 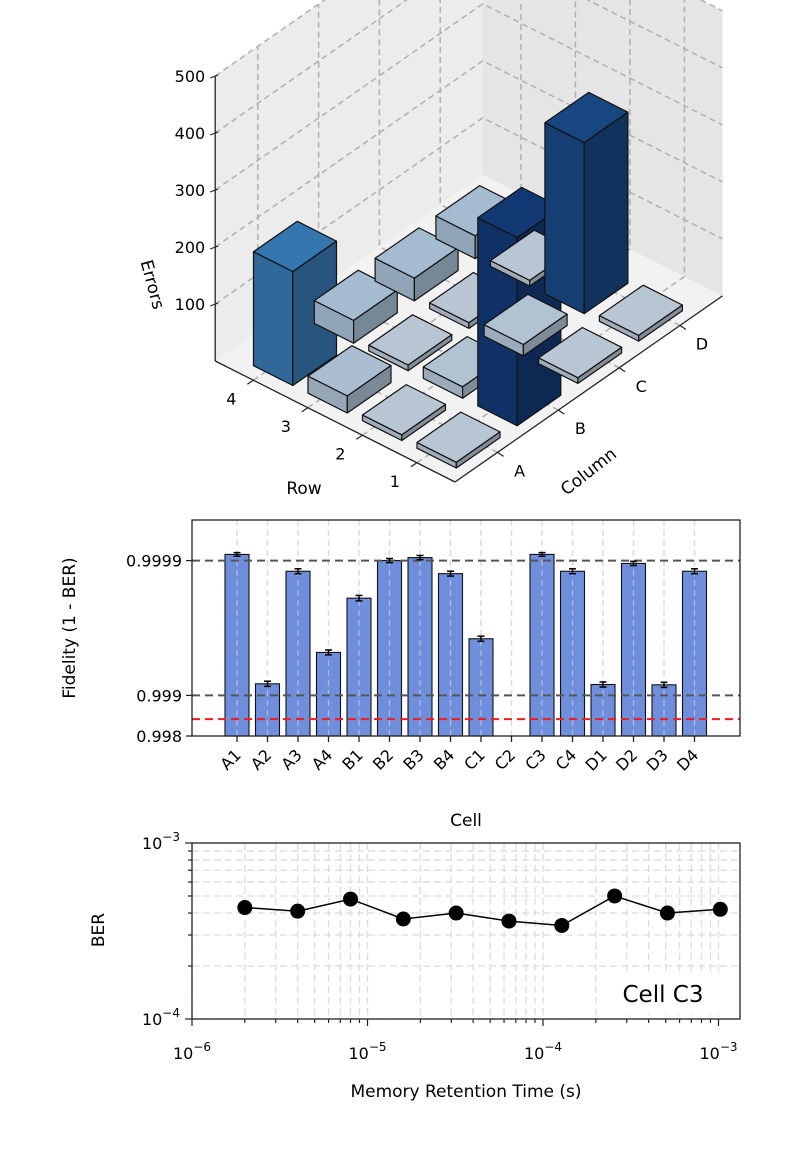 I want to click on row-axis-label: Row, so click(x=303, y=489).